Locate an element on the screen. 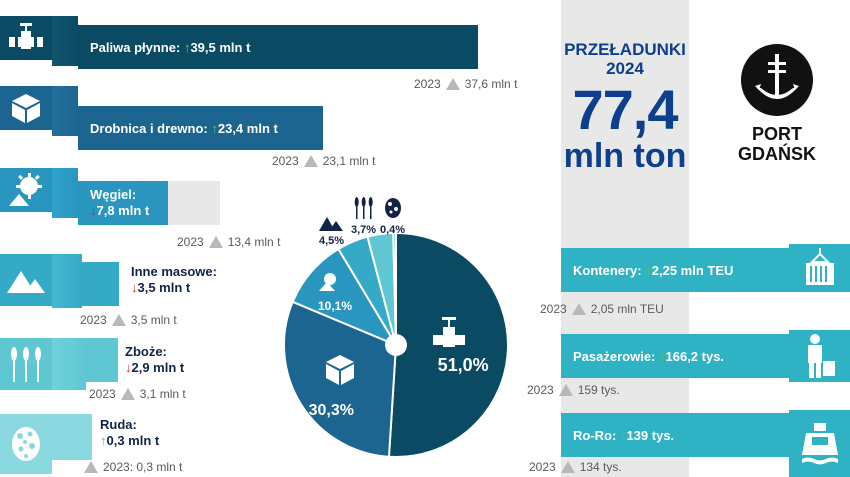 The image size is (850, 477). coal-icon-box is located at coordinates (26, 190).